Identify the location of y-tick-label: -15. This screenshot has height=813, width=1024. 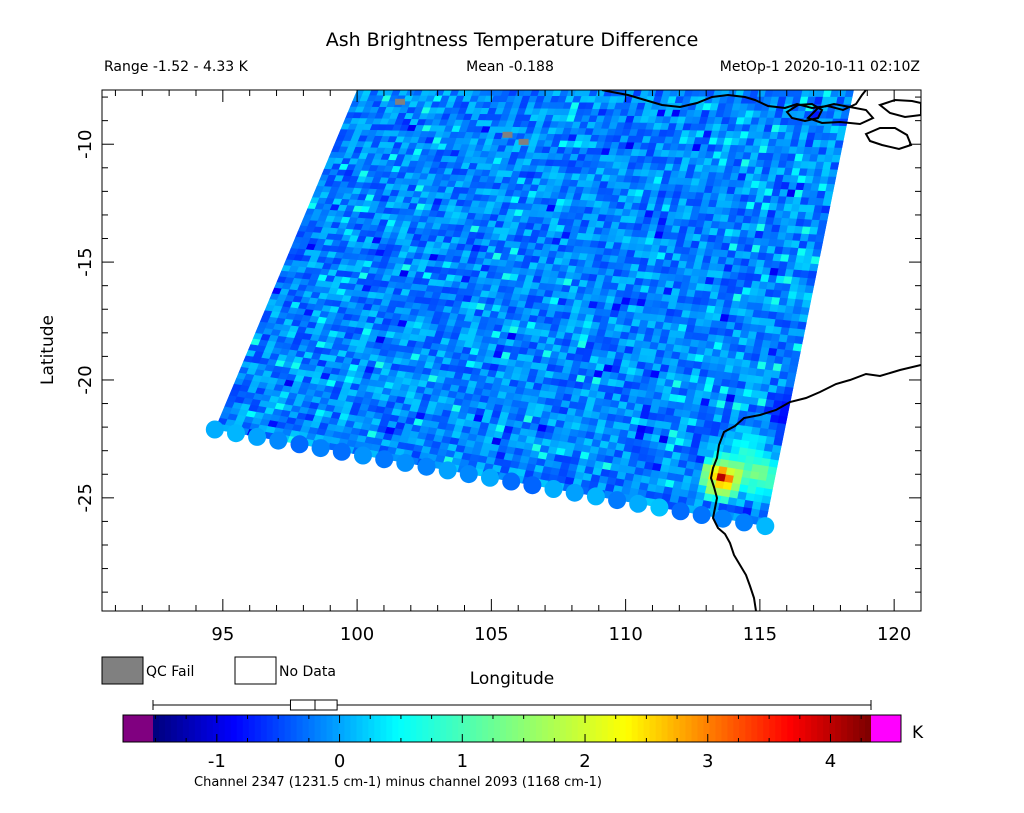
(85, 261).